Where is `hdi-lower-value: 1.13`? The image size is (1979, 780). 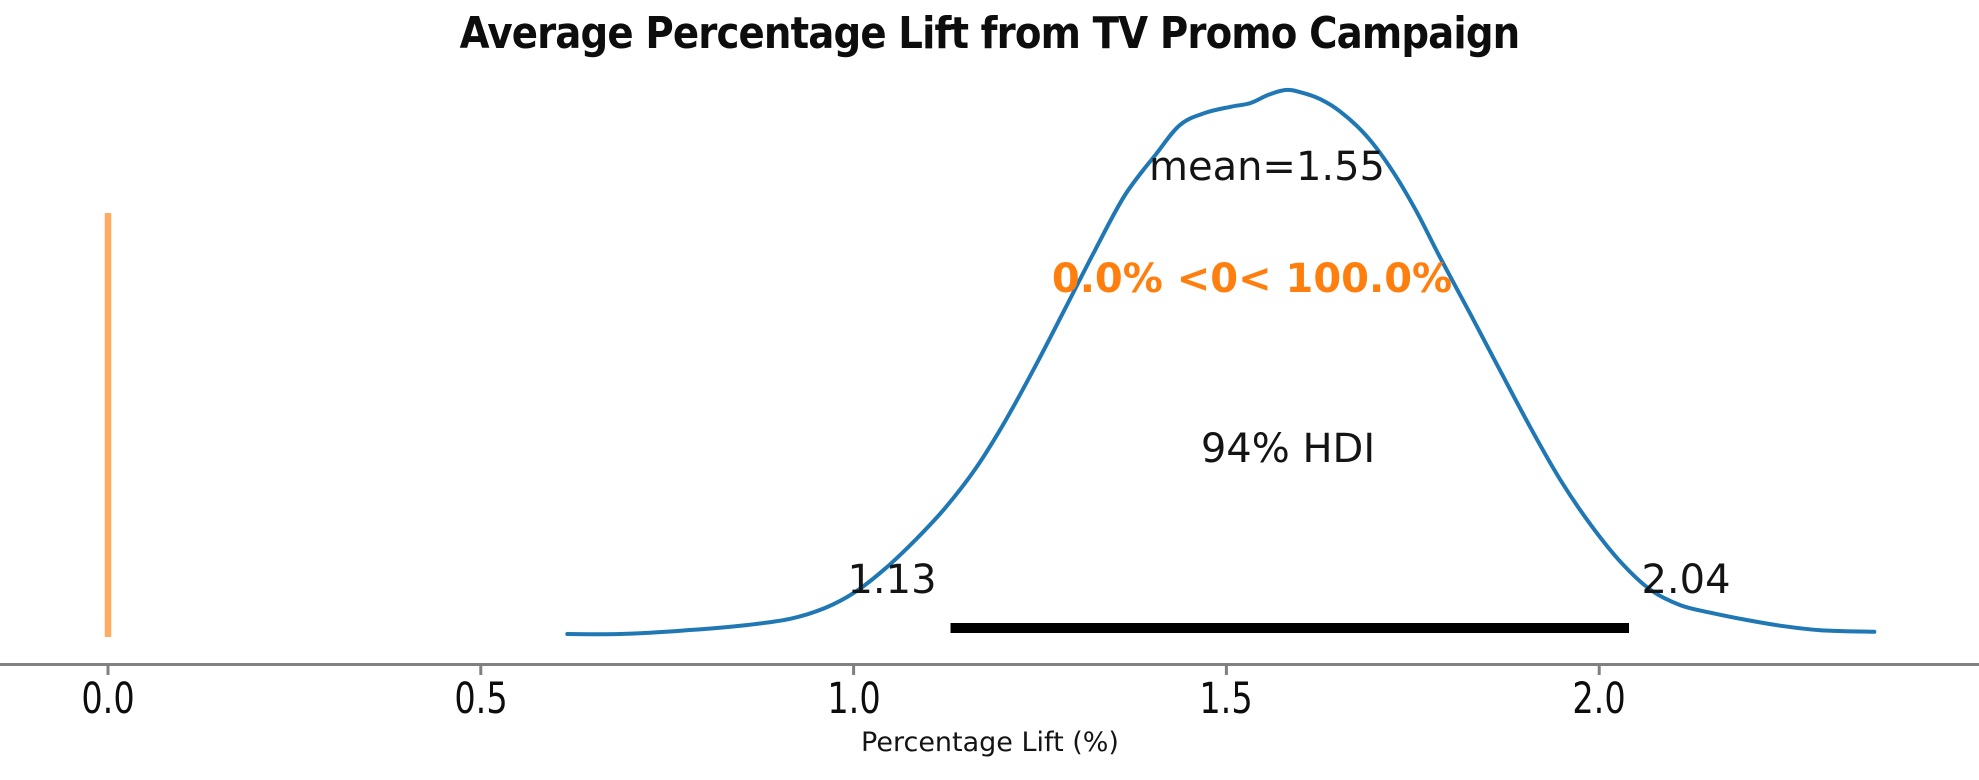
hdi-lower-value: 1.13 is located at coordinates (892, 580).